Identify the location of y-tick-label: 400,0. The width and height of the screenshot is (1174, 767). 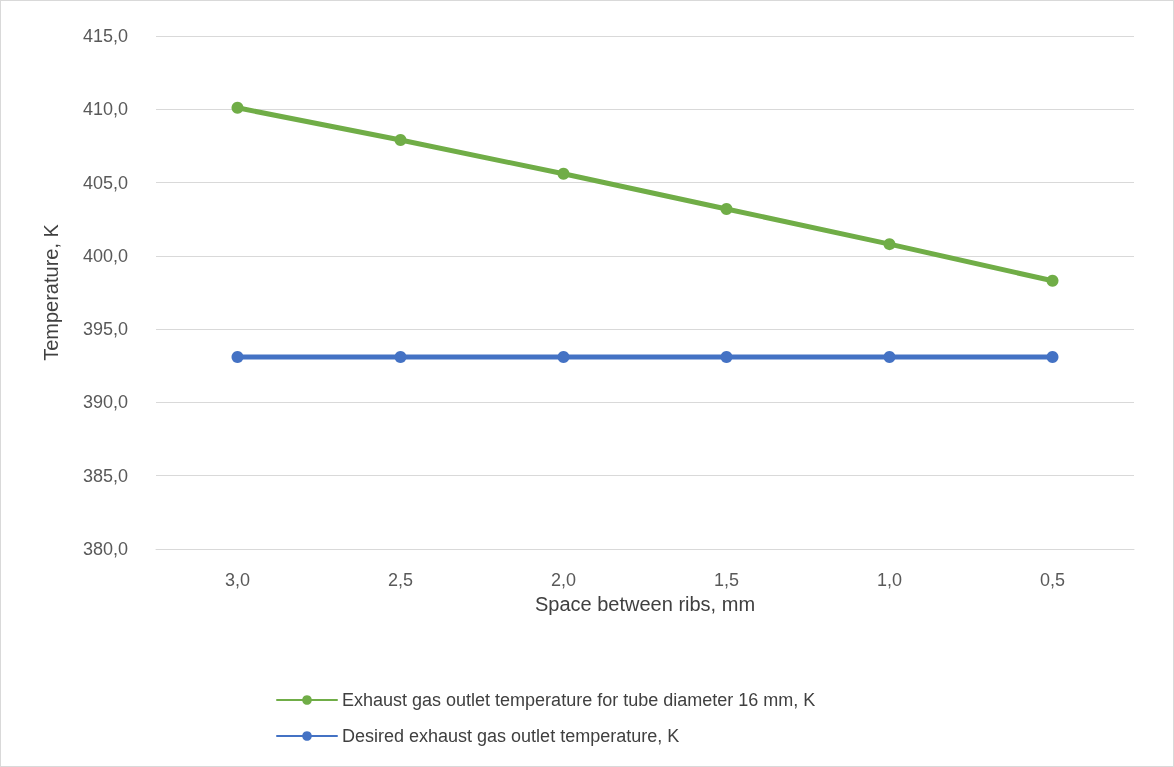
(105, 255).